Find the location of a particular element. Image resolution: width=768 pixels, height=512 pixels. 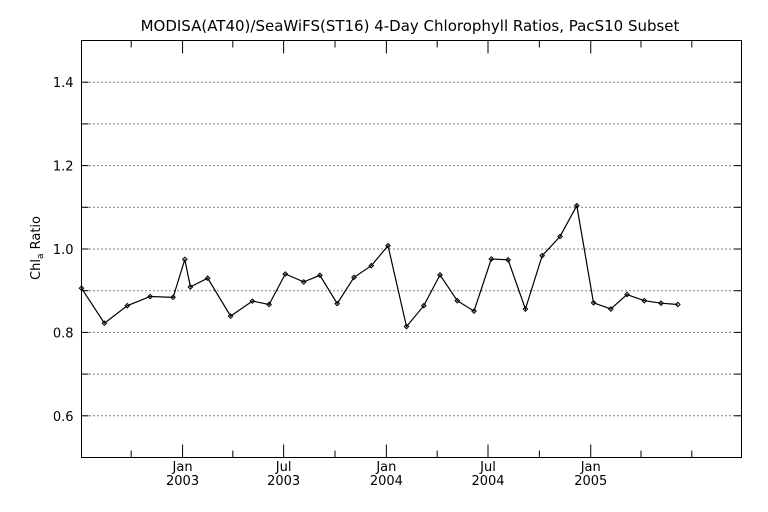

x-tick-label-year: 2005 is located at coordinates (590, 481).